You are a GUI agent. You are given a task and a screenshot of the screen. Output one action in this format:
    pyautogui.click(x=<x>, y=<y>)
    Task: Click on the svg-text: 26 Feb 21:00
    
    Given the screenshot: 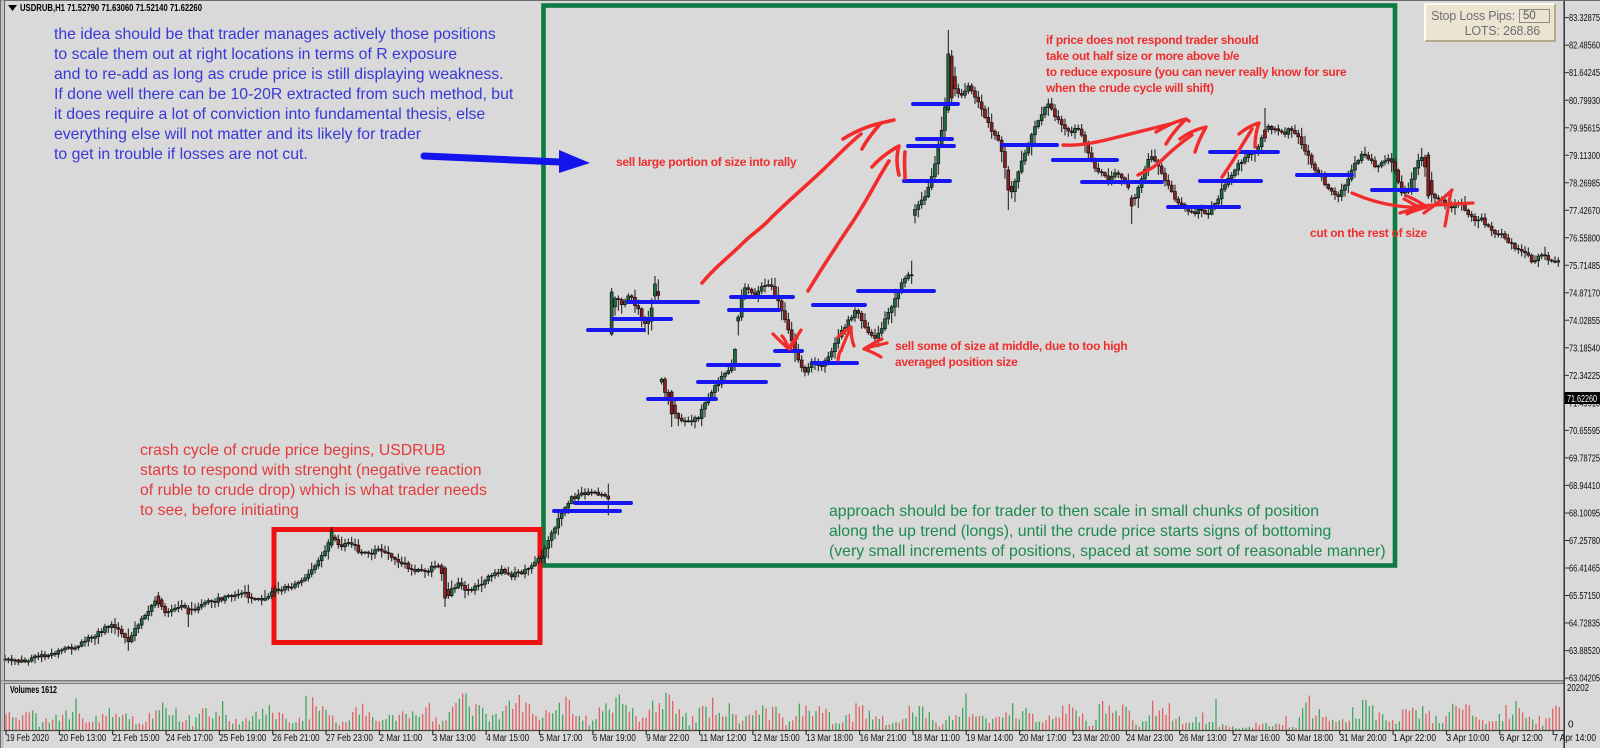 What is the action you would take?
    pyautogui.click(x=296, y=738)
    